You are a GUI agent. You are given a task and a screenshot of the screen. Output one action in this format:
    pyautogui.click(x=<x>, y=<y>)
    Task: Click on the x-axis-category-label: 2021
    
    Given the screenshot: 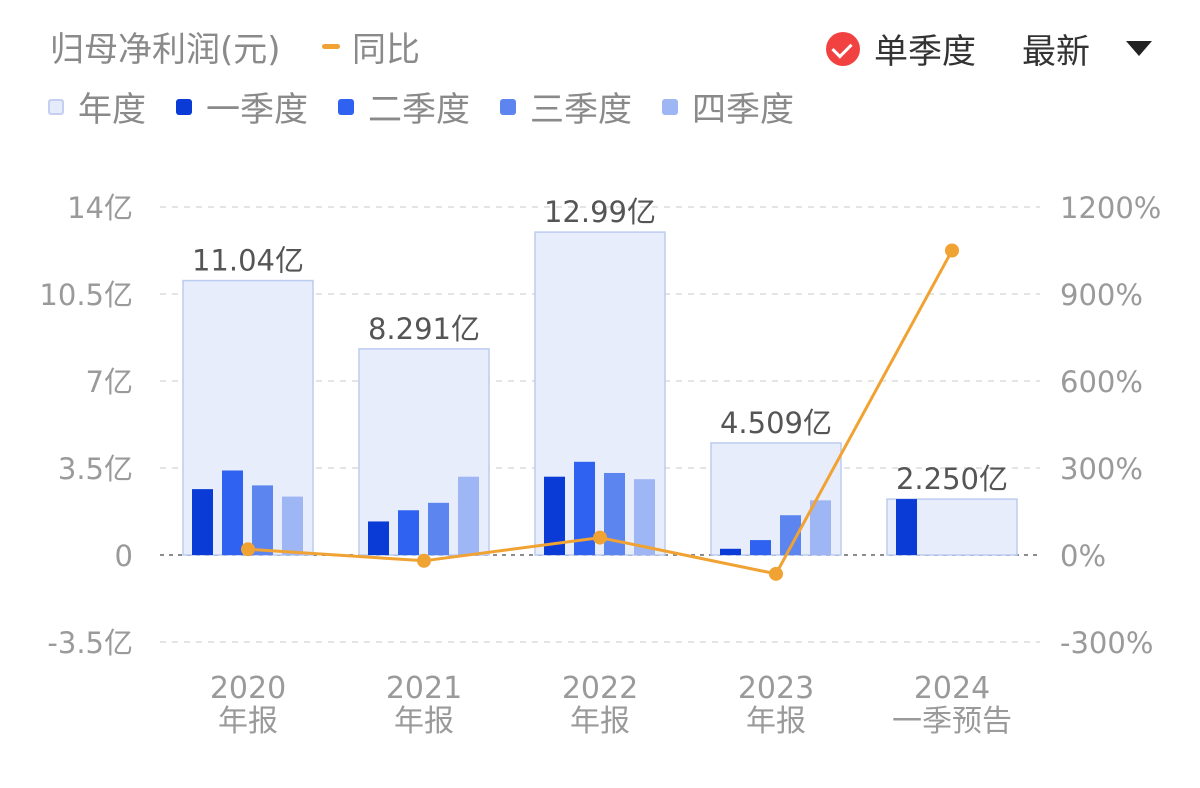 What is the action you would take?
    pyautogui.click(x=424, y=688)
    